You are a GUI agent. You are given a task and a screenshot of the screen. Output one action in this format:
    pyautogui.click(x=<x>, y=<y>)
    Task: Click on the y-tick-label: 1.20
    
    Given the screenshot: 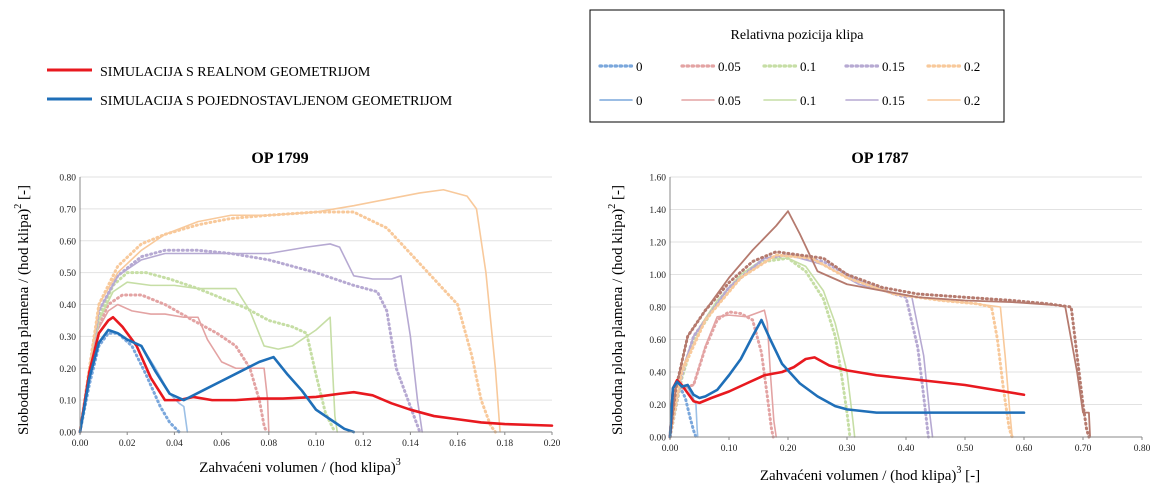 What is the action you would take?
    pyautogui.click(x=657, y=244)
    